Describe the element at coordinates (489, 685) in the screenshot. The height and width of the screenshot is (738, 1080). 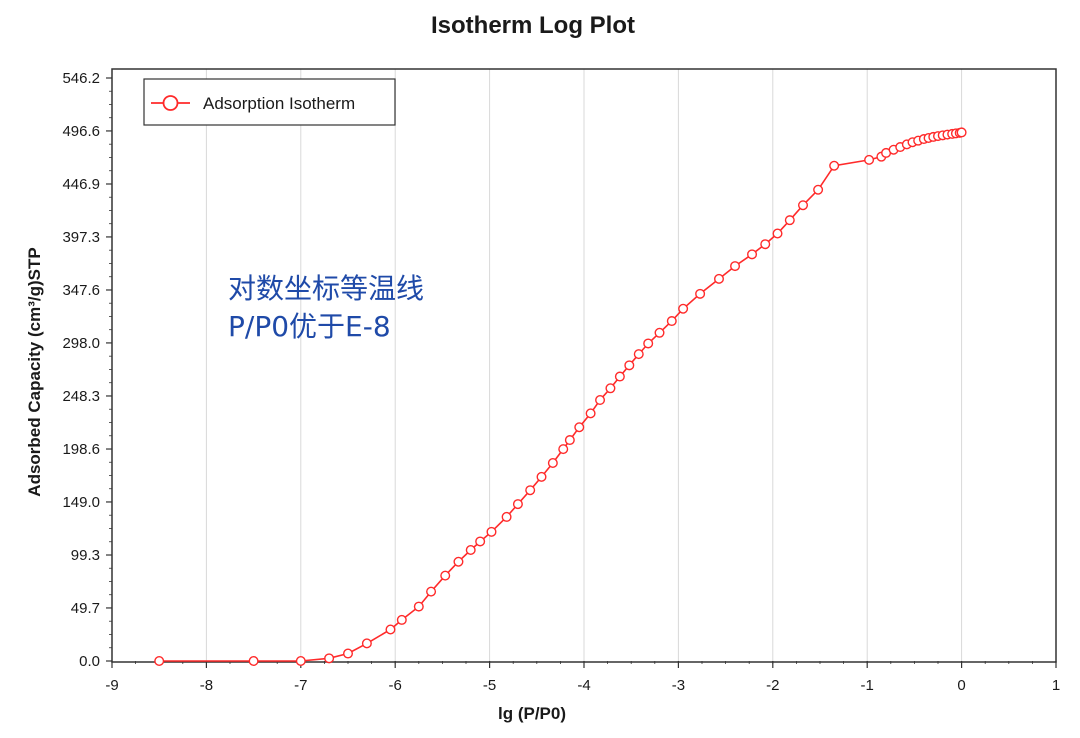
I see `x-tick-label: -5` at that location.